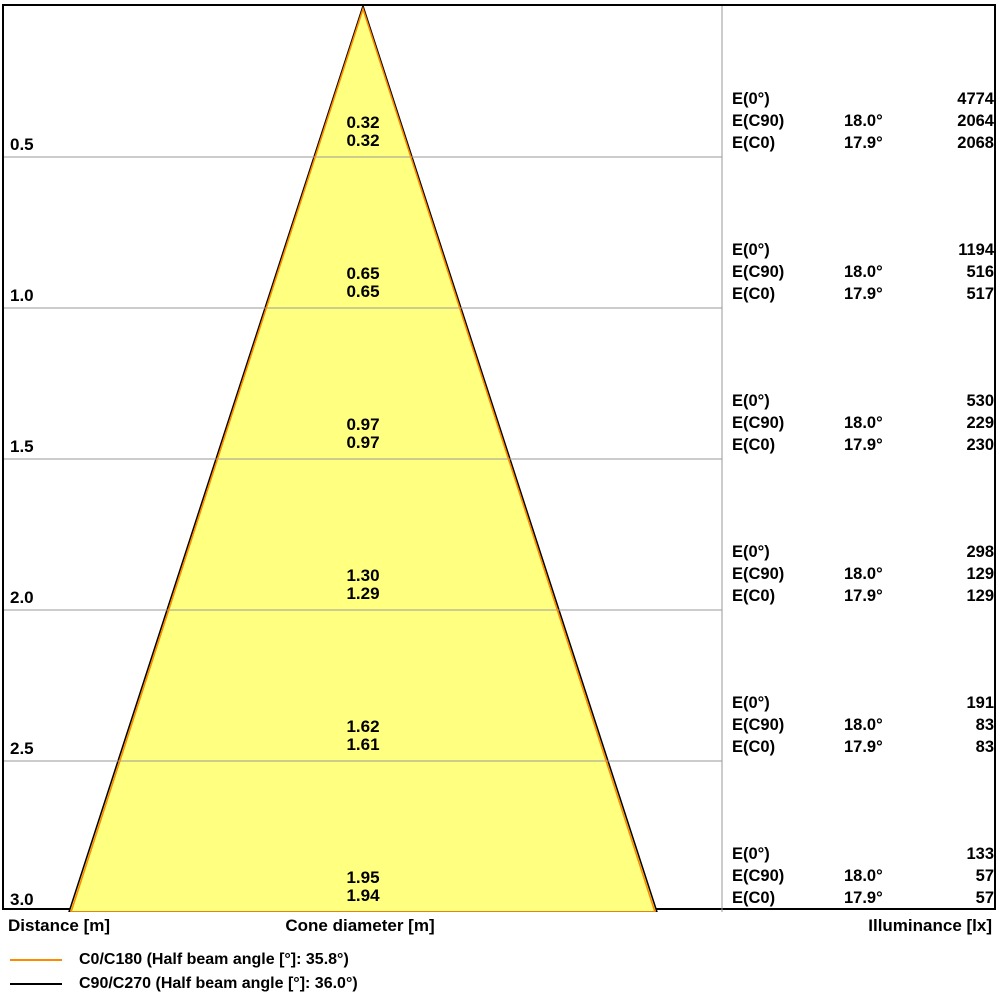 The width and height of the screenshot is (1000, 1000). Describe the element at coordinates (980, 401) in the screenshot. I see `e0-value: 530` at that location.